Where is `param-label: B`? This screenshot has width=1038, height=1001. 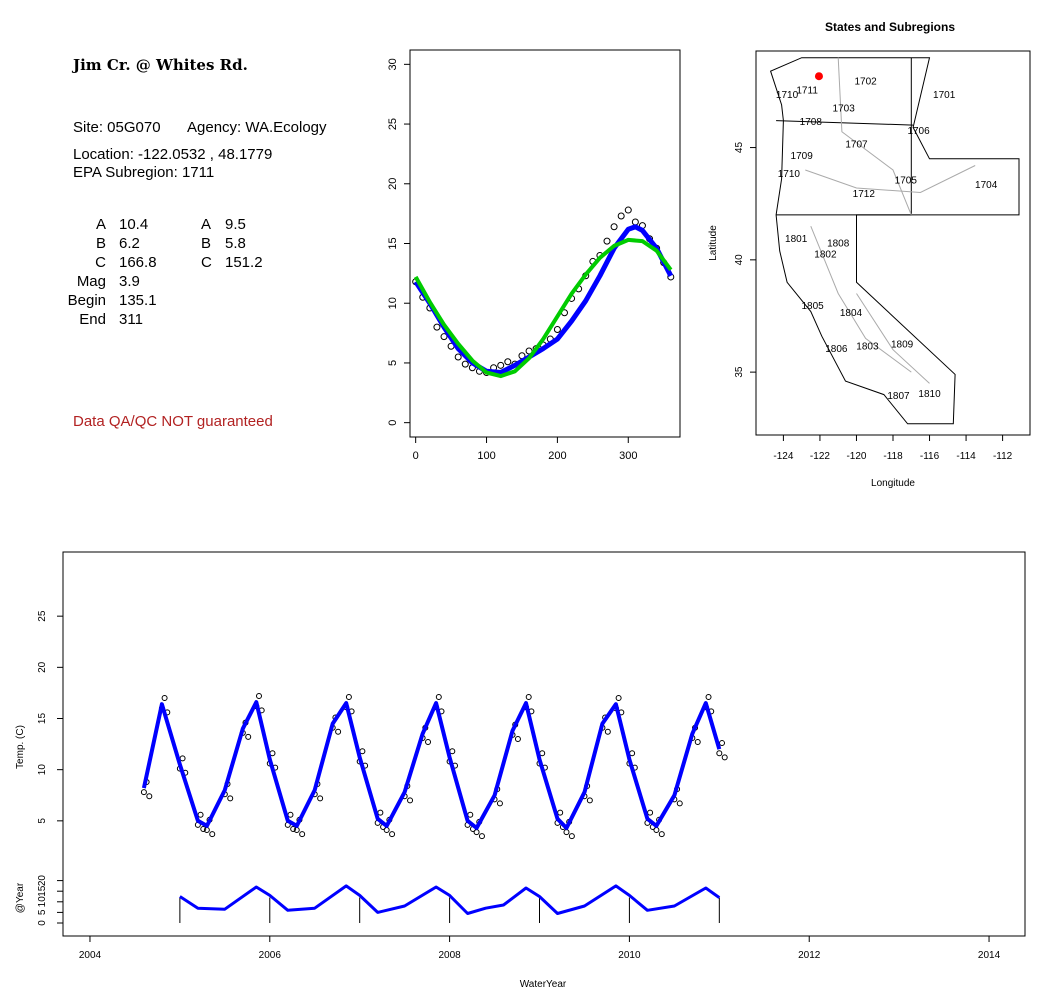 param-label: B is located at coordinates (100, 243).